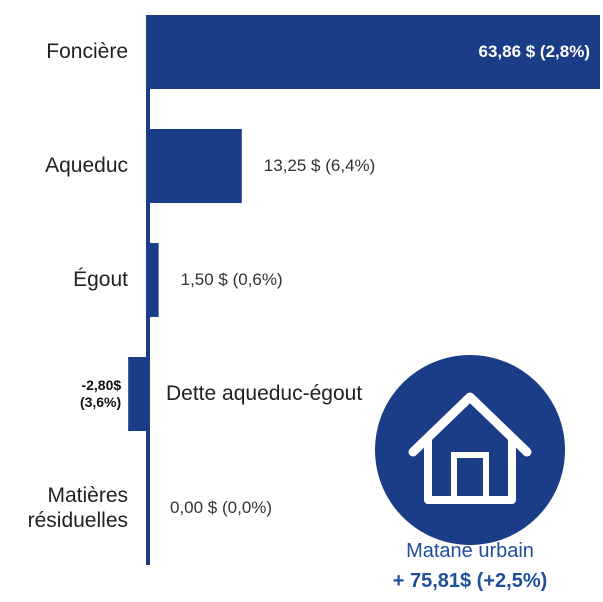  I want to click on category-label: Égout, so click(100, 280).